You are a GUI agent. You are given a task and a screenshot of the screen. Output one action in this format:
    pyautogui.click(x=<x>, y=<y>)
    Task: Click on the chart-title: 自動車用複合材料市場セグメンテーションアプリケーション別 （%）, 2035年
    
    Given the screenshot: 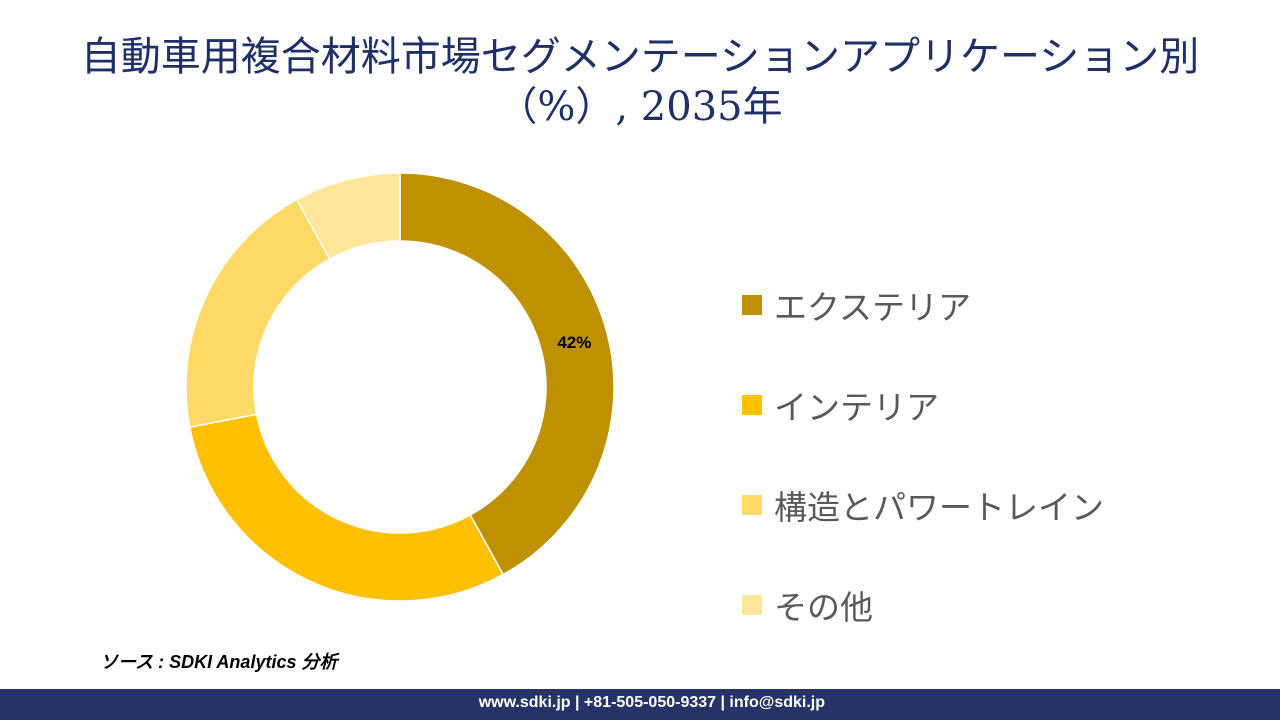 What is the action you would take?
    pyautogui.click(x=640, y=82)
    